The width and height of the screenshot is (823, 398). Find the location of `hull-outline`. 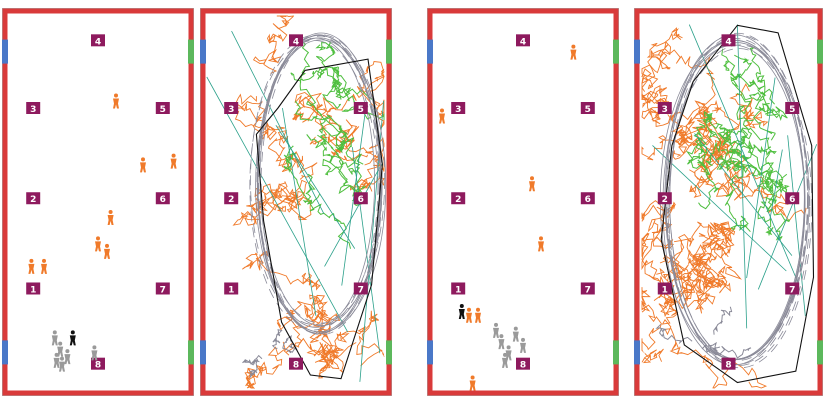

hull-outline is located at coordinates (319, 219).